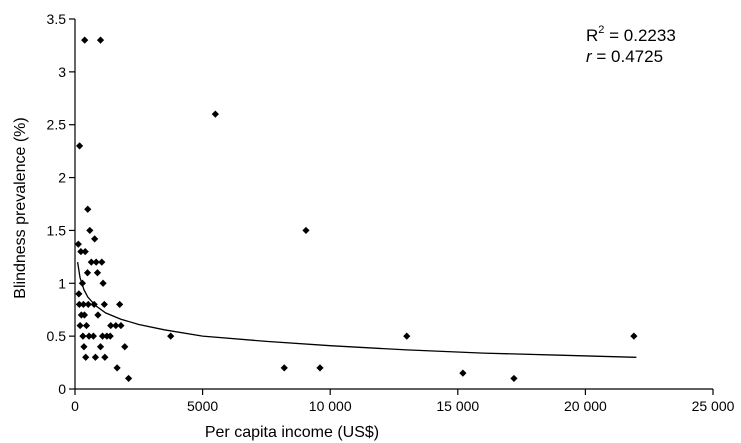 The image size is (741, 443). What do you see at coordinates (202, 406) in the screenshot?
I see `x-tick-label: 5000` at bounding box center [202, 406].